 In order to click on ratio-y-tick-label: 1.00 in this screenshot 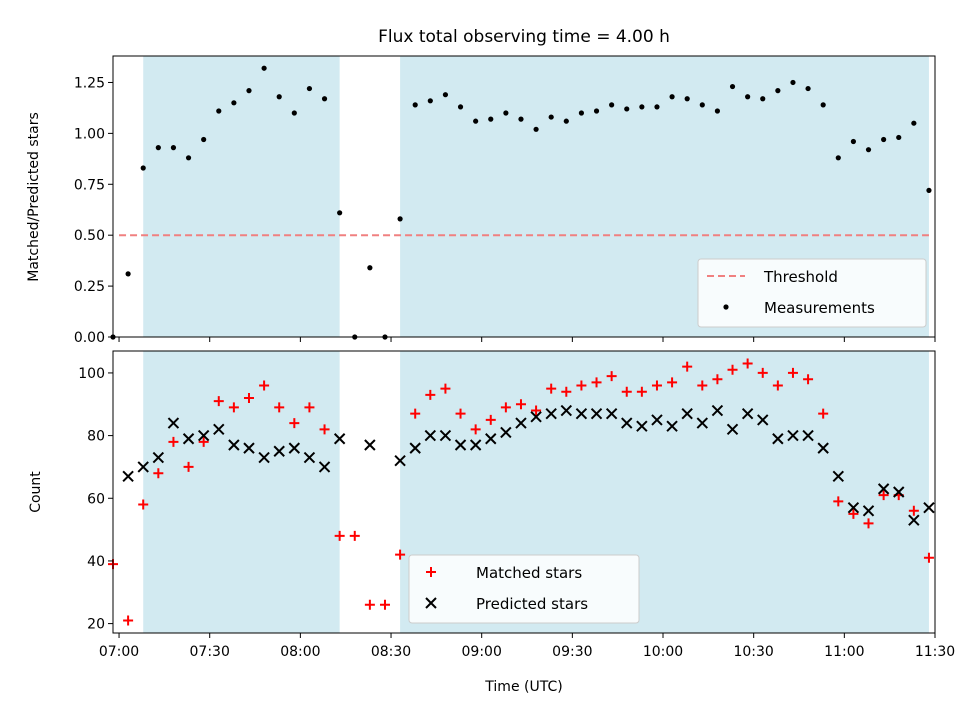, I will do `click(89, 134)`.